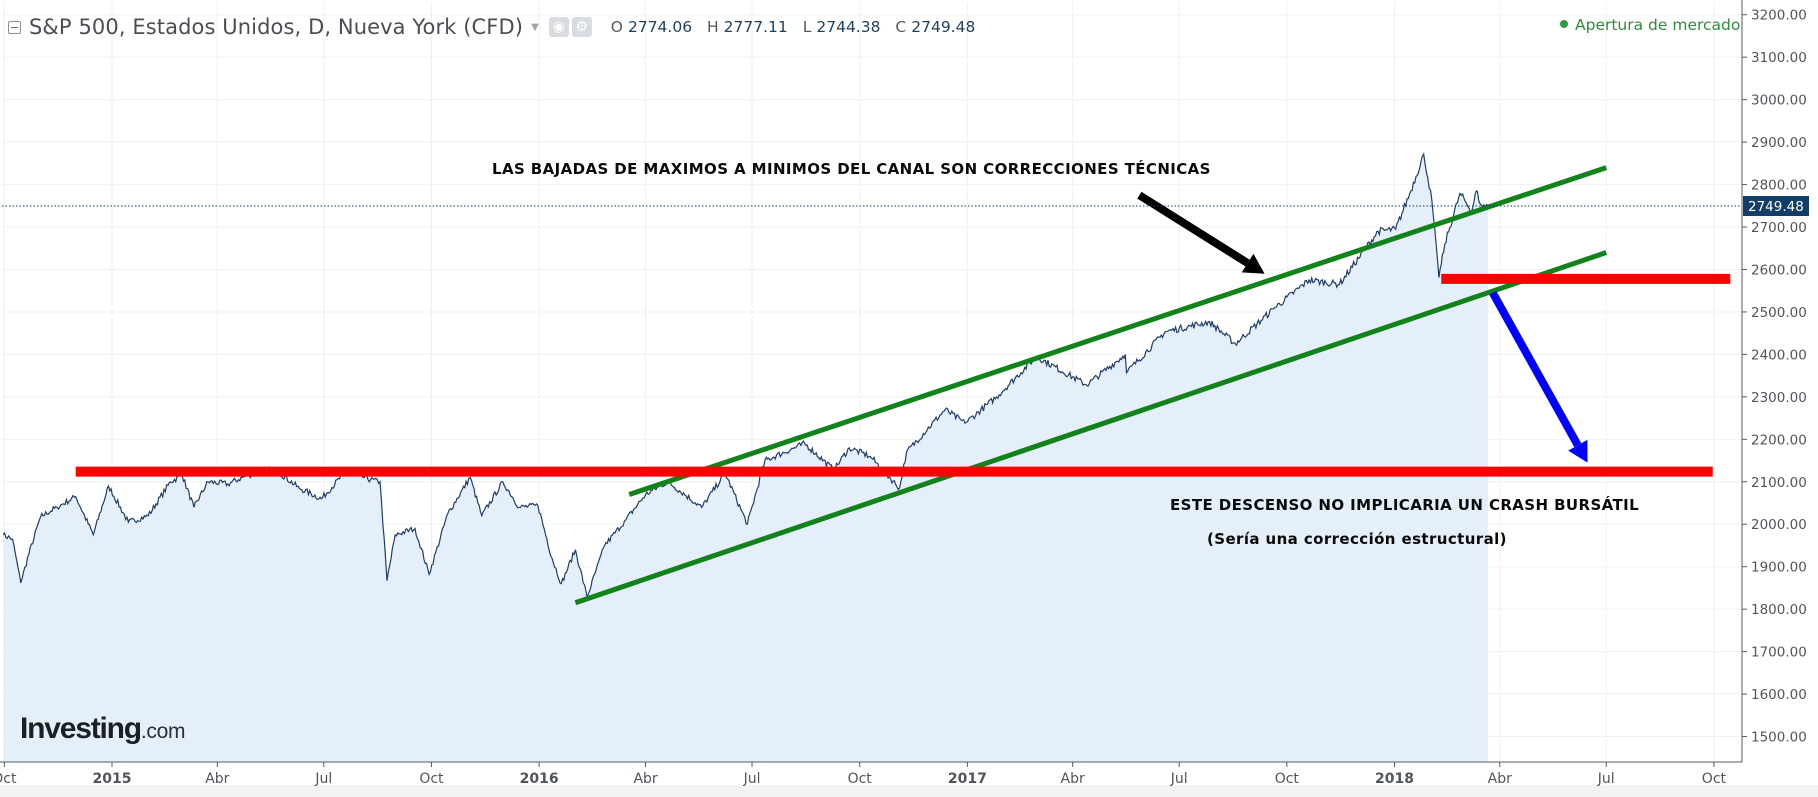  What do you see at coordinates (81, 728) in the screenshot?
I see `logo-main: Investing` at bounding box center [81, 728].